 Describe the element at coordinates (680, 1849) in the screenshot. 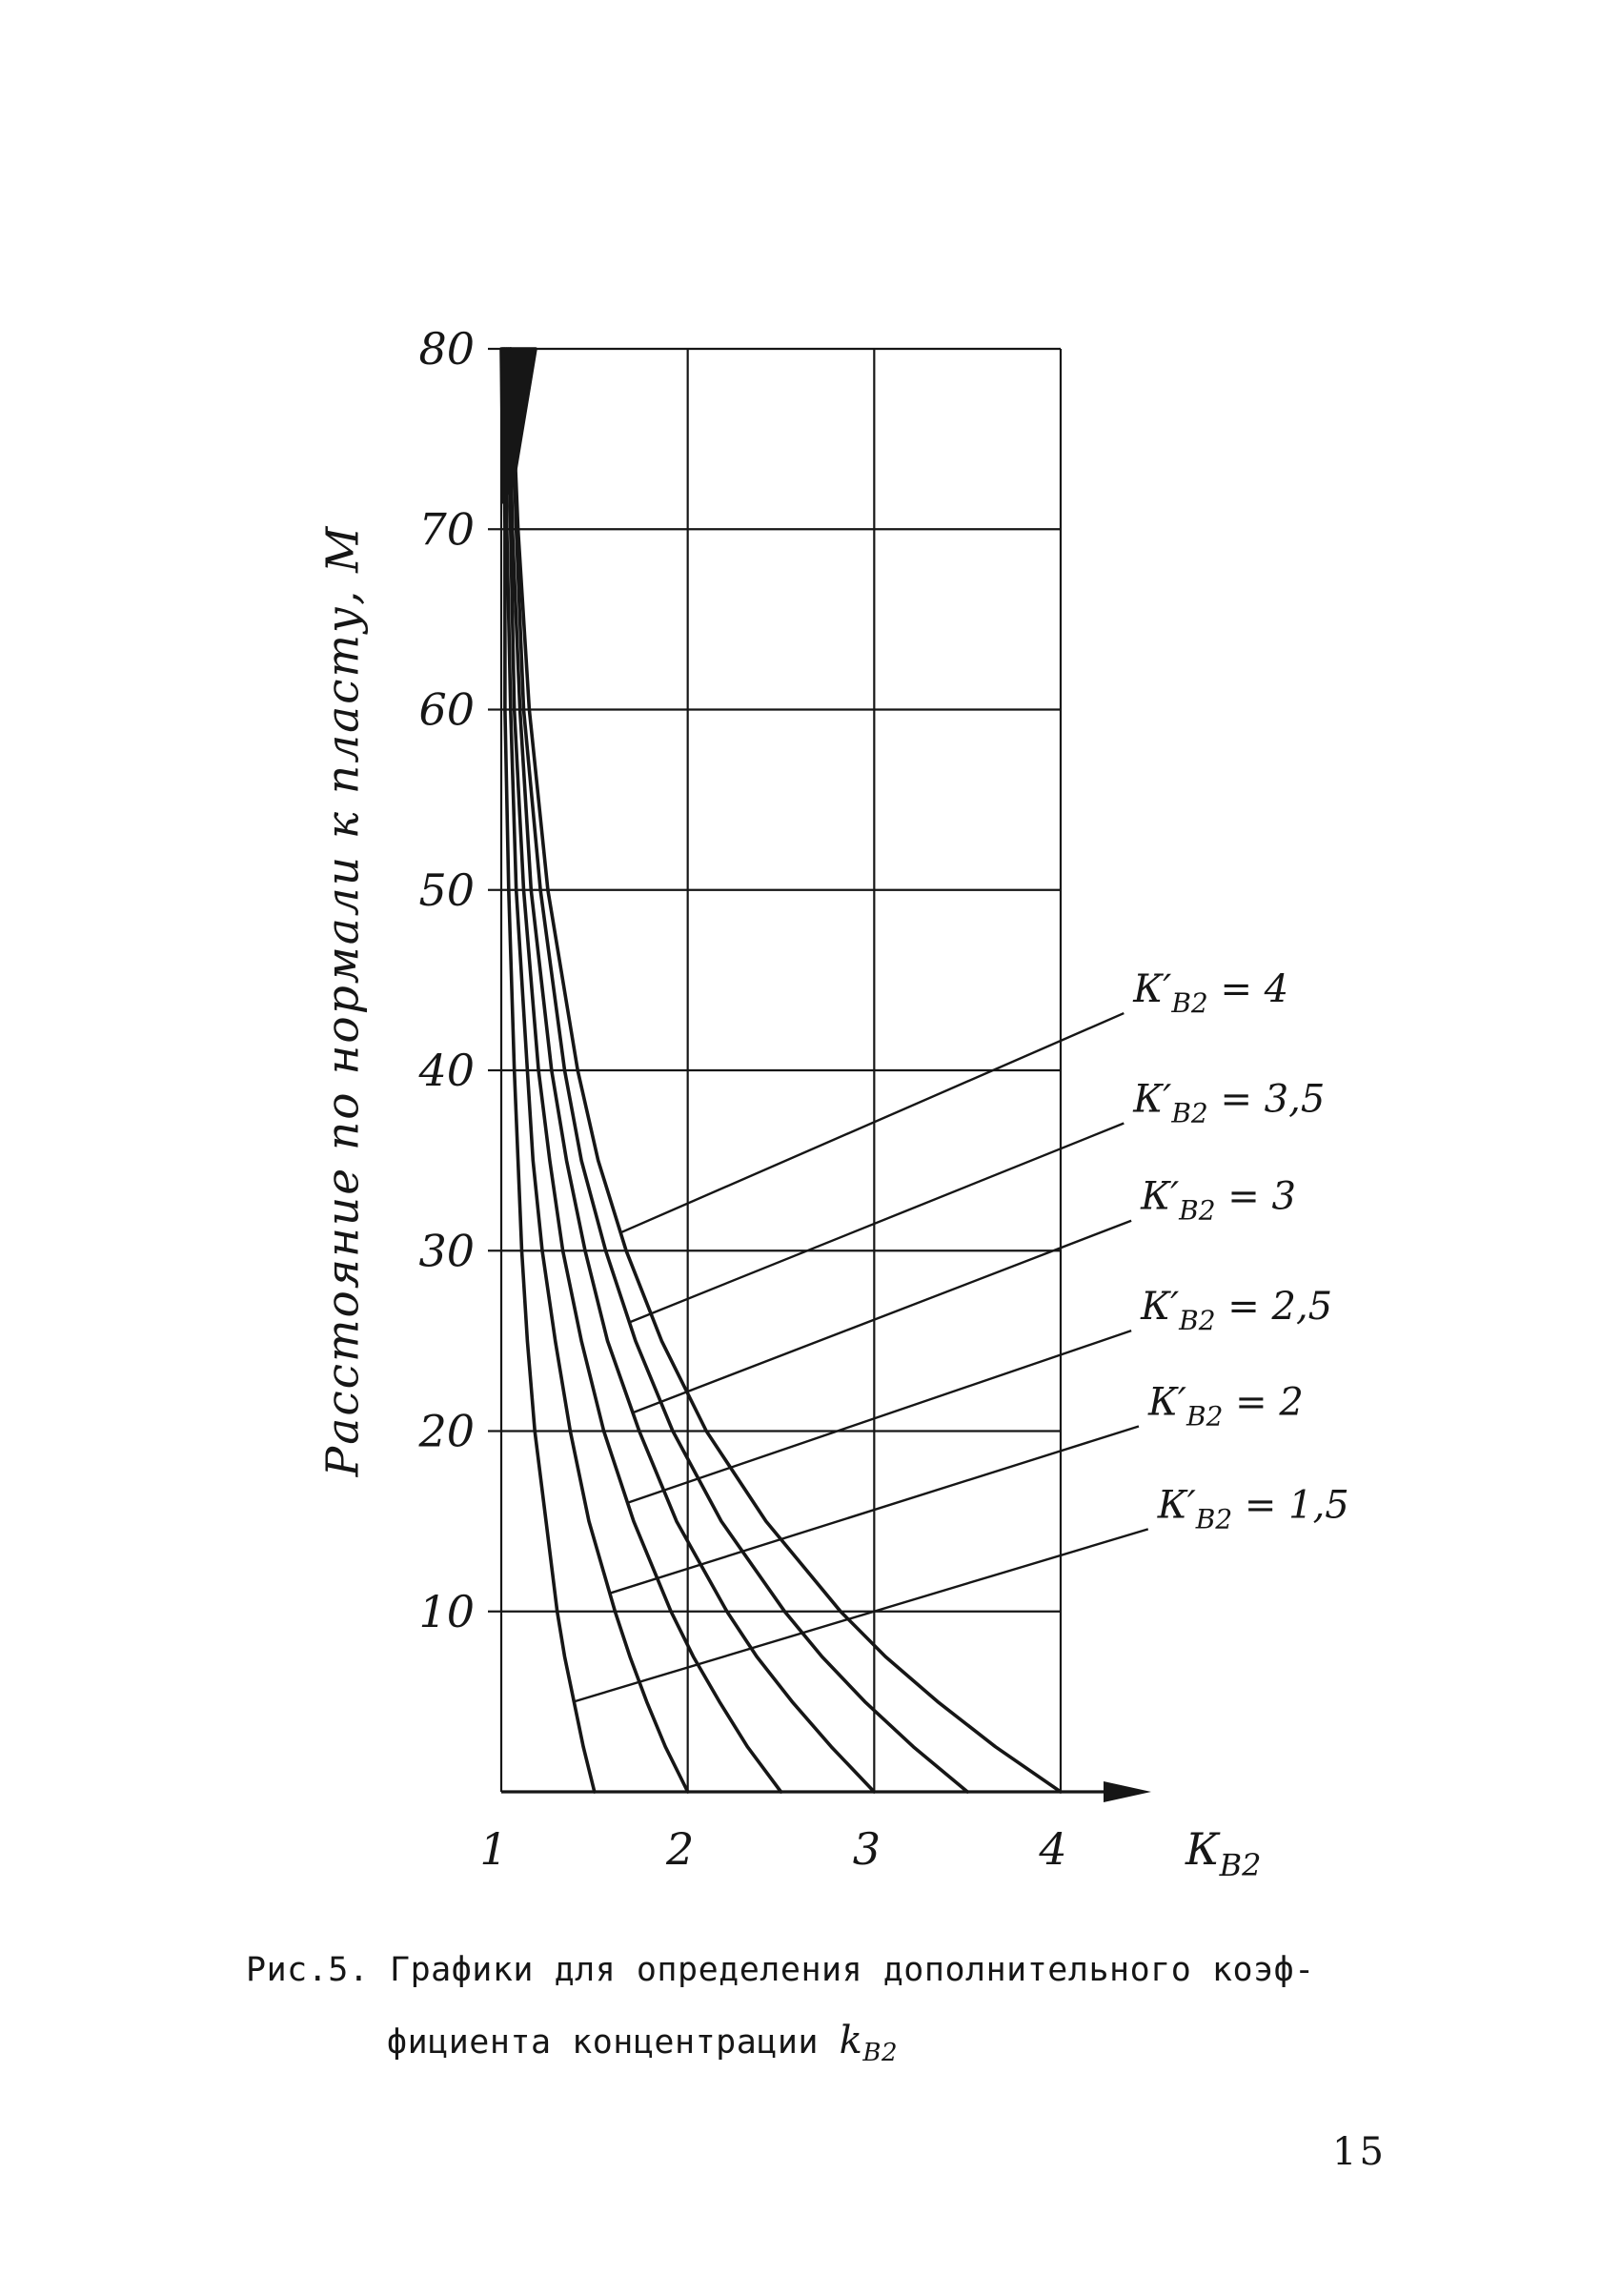

I see `x-tick-label: 2` at that location.